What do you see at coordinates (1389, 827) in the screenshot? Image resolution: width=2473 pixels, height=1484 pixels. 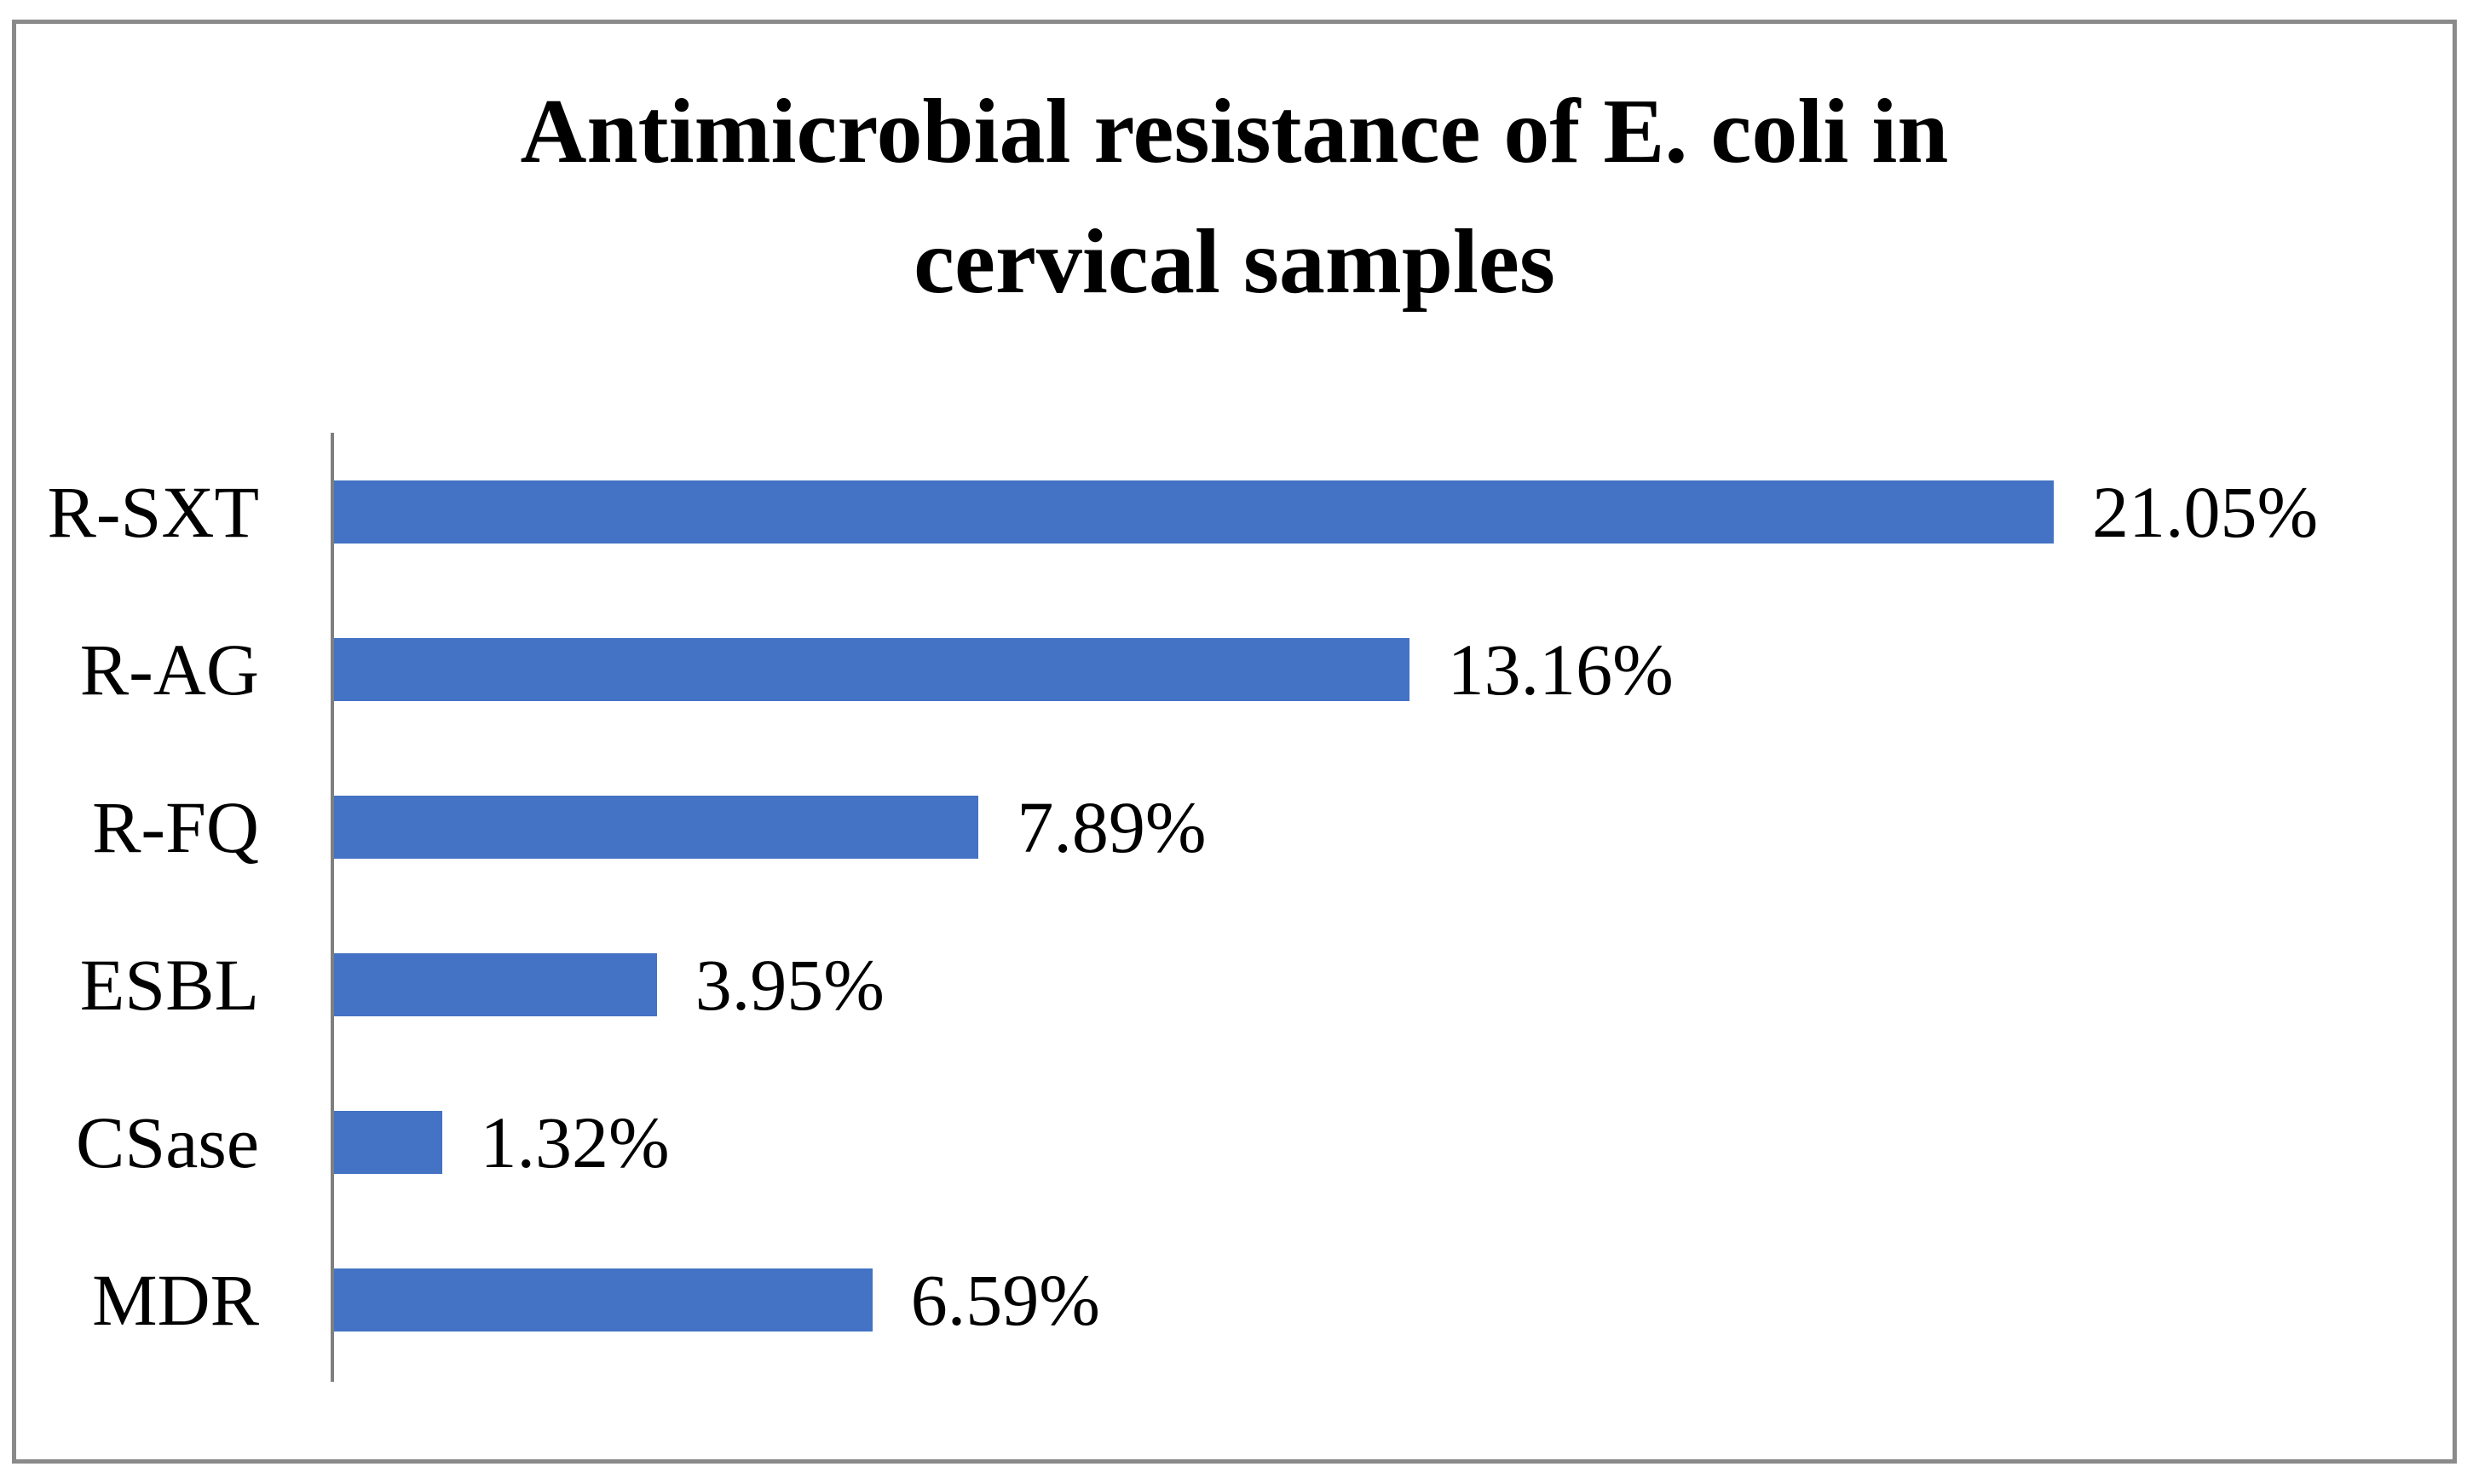 I see `bar-row: 7.89%` at bounding box center [1389, 827].